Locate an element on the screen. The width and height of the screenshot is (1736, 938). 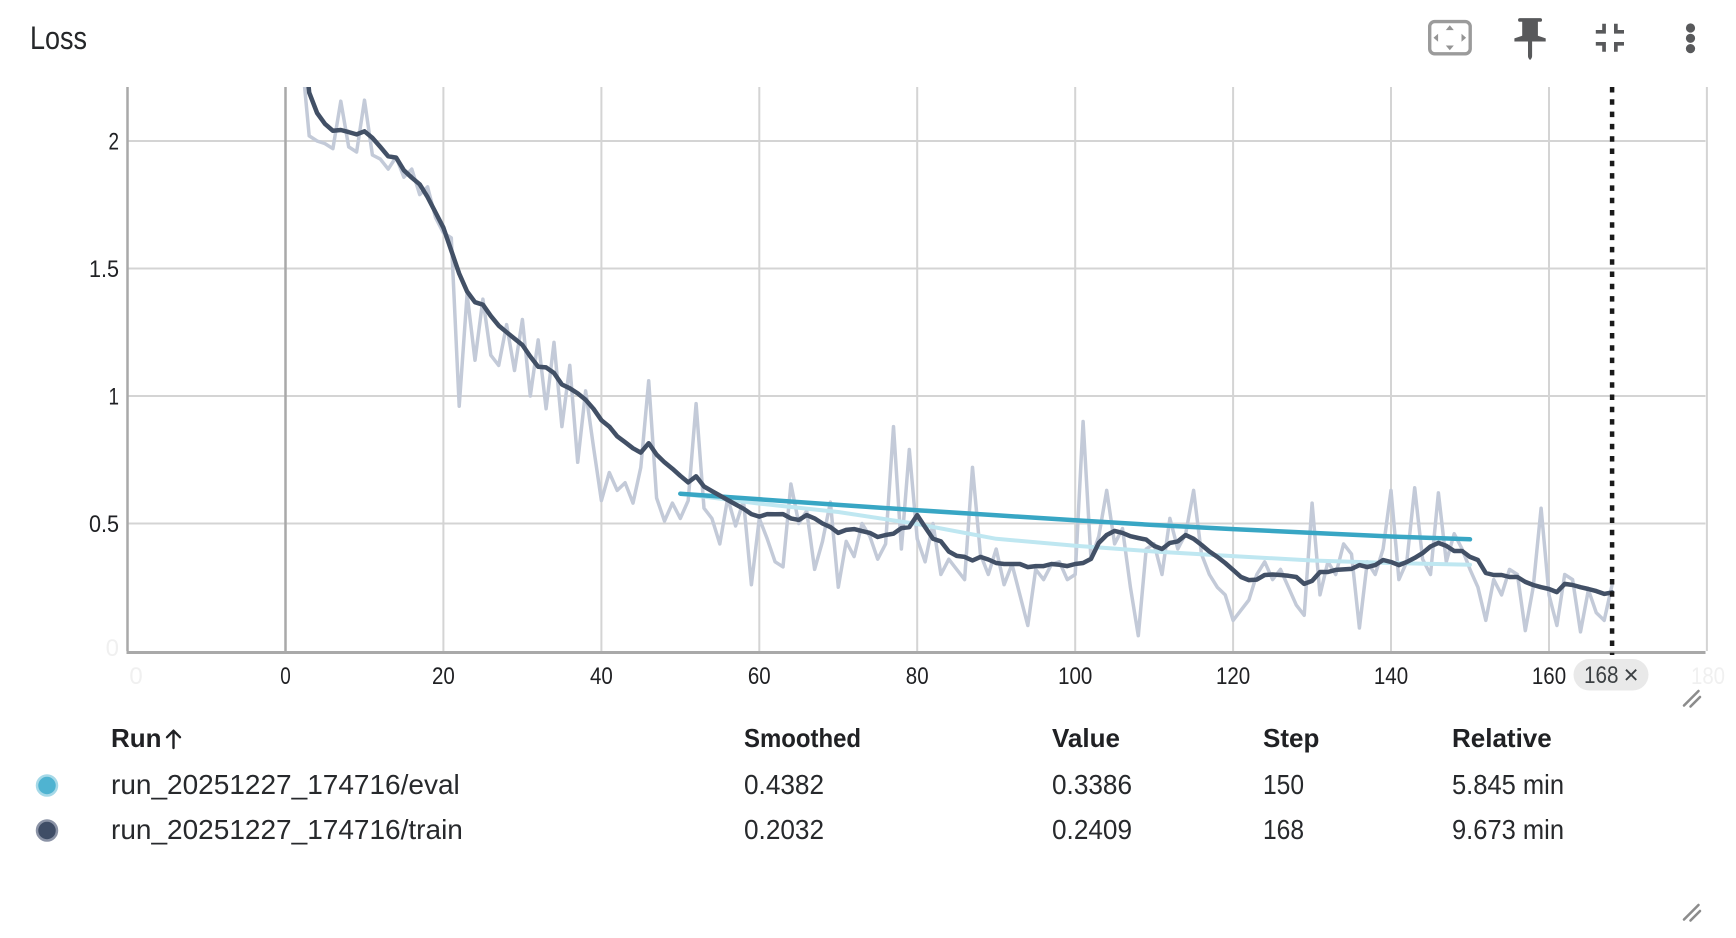
svg-text: 100 is located at coordinates (1075, 676).